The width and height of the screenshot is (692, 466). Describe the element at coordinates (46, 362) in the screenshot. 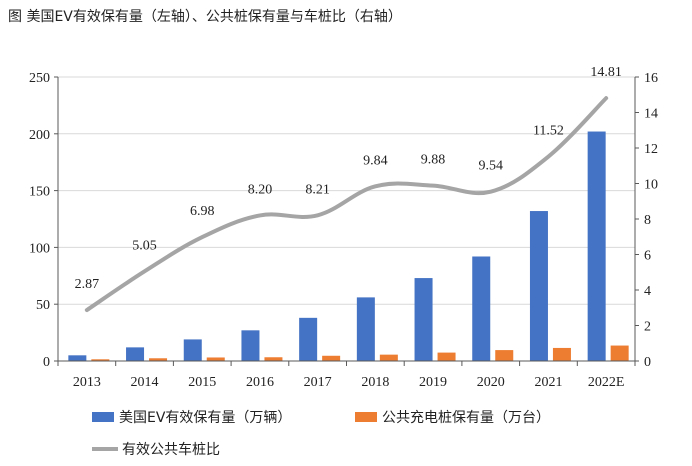

I see `y-tick-label: 0` at that location.